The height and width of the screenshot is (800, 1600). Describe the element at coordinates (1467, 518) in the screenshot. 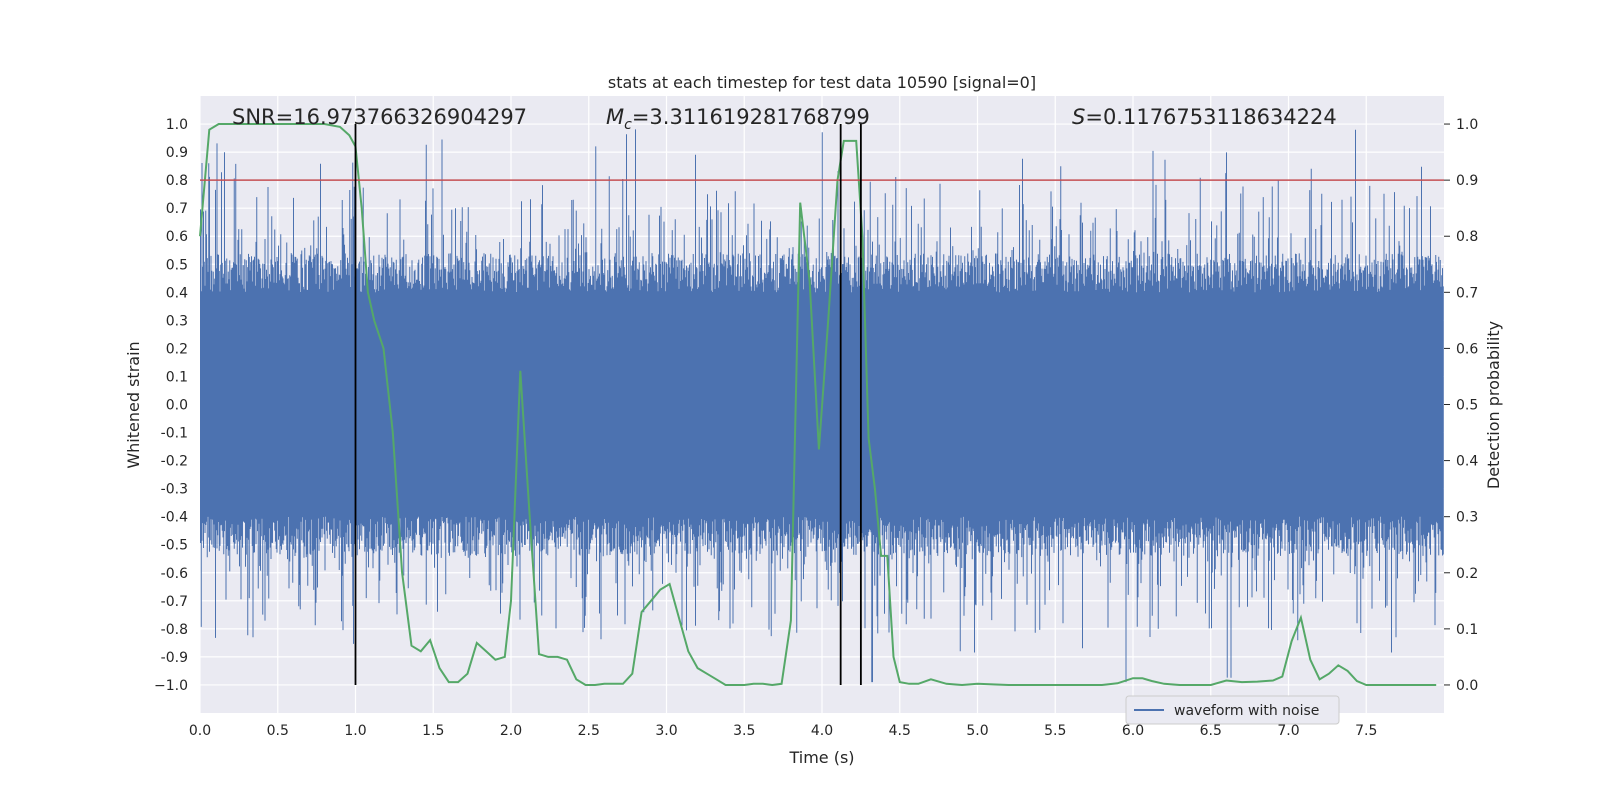

I see `y-tick-label-right: 0.3` at that location.